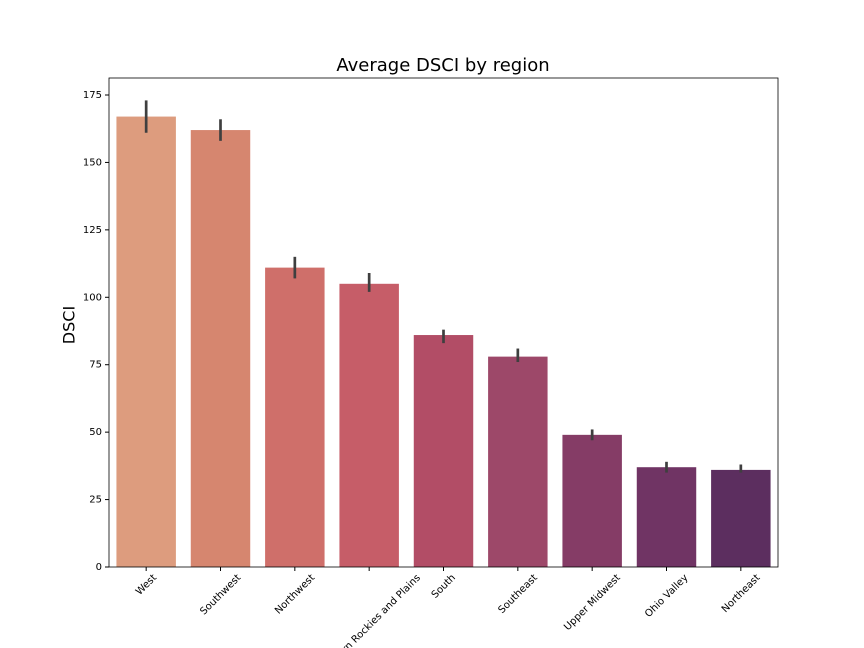 This screenshot has width=864, height=648. I want to click on y-tick-label: 0, so click(99, 567).